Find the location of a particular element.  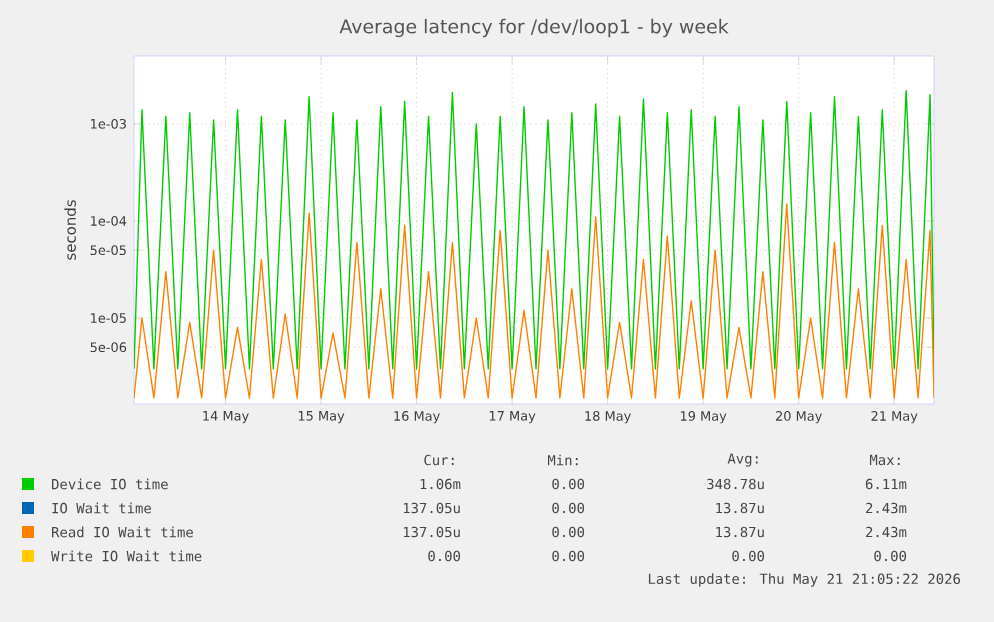

chart-title: Average latency for /dev/loop1 - by week is located at coordinates (534, 28).